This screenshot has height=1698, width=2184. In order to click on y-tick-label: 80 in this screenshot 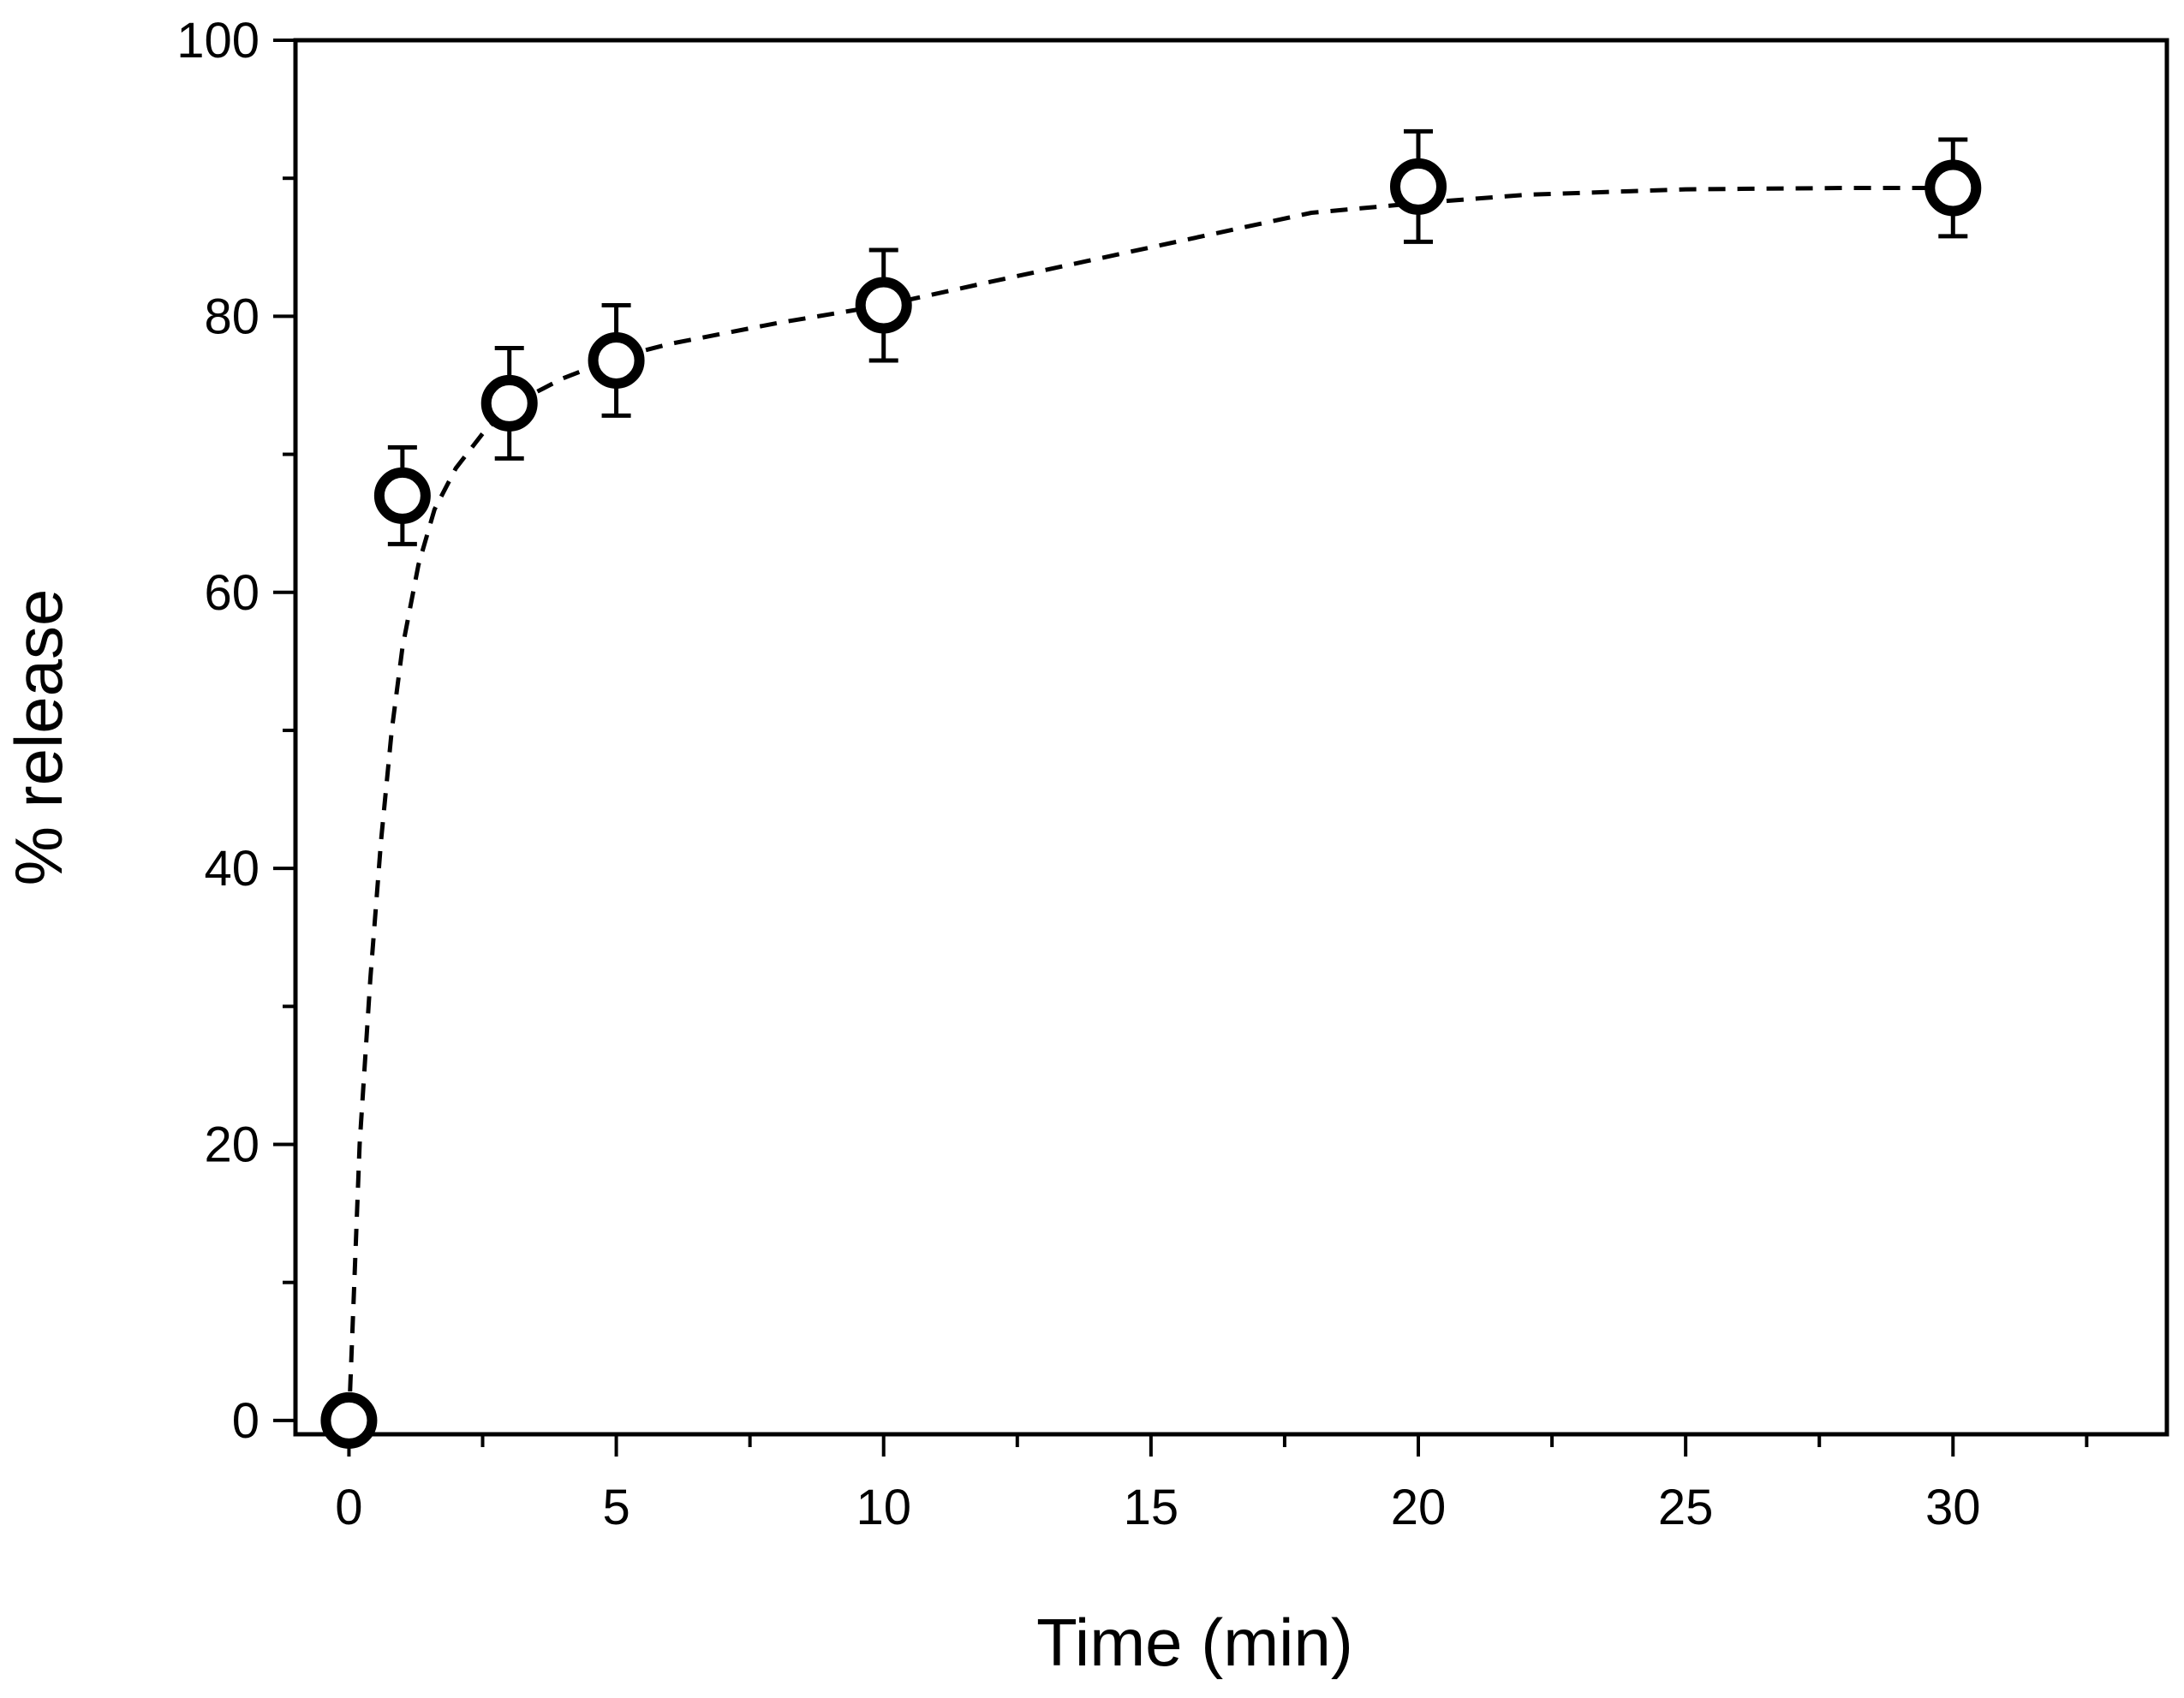, I will do `click(232, 317)`.